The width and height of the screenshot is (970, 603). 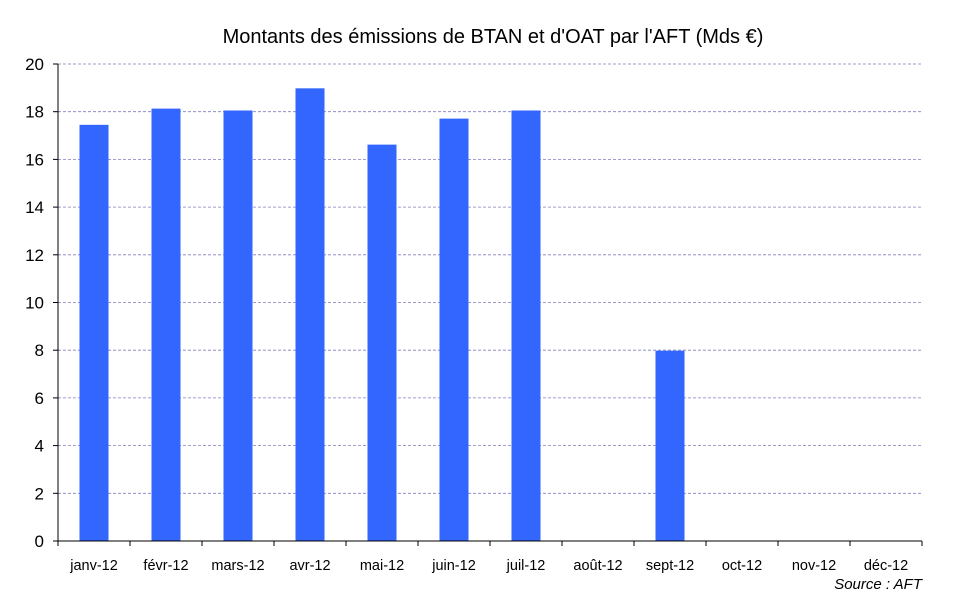 I want to click on source-annotation: Source : AFT, so click(x=879, y=584).